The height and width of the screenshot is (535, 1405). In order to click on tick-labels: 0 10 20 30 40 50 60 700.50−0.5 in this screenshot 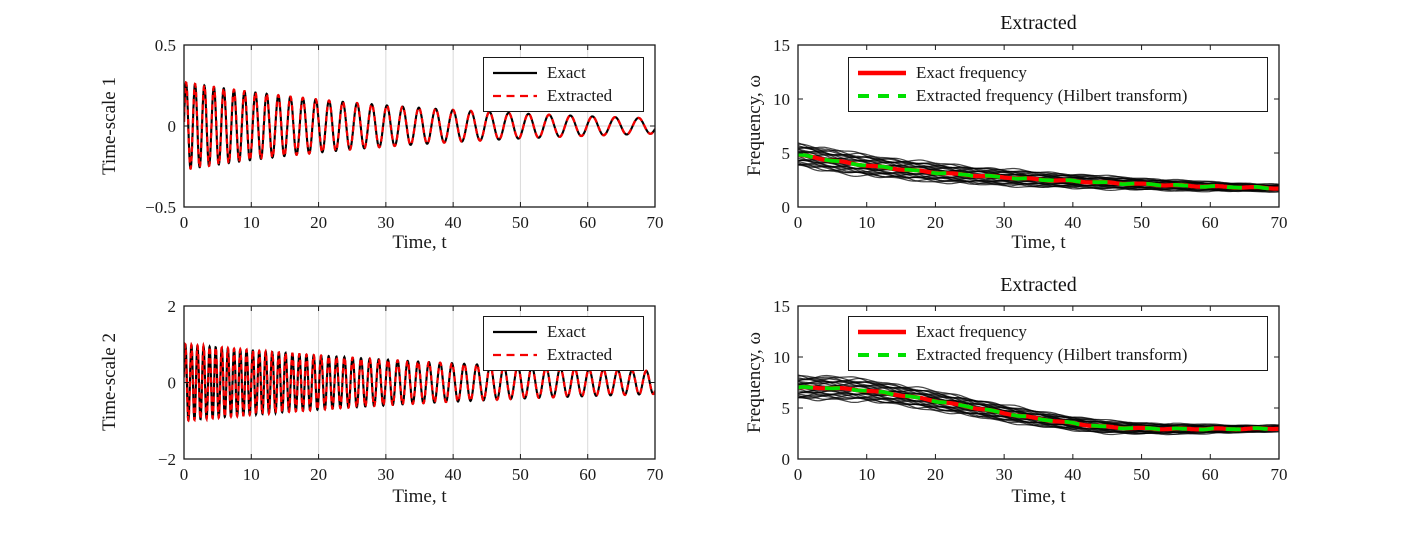, I will do `click(404, 134)`.